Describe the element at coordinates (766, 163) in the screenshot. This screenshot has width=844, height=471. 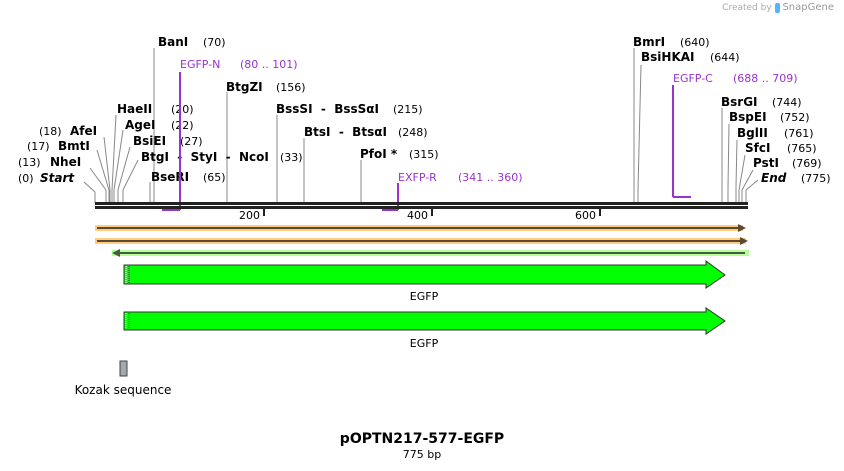
I see `site-psti: PstI` at that location.